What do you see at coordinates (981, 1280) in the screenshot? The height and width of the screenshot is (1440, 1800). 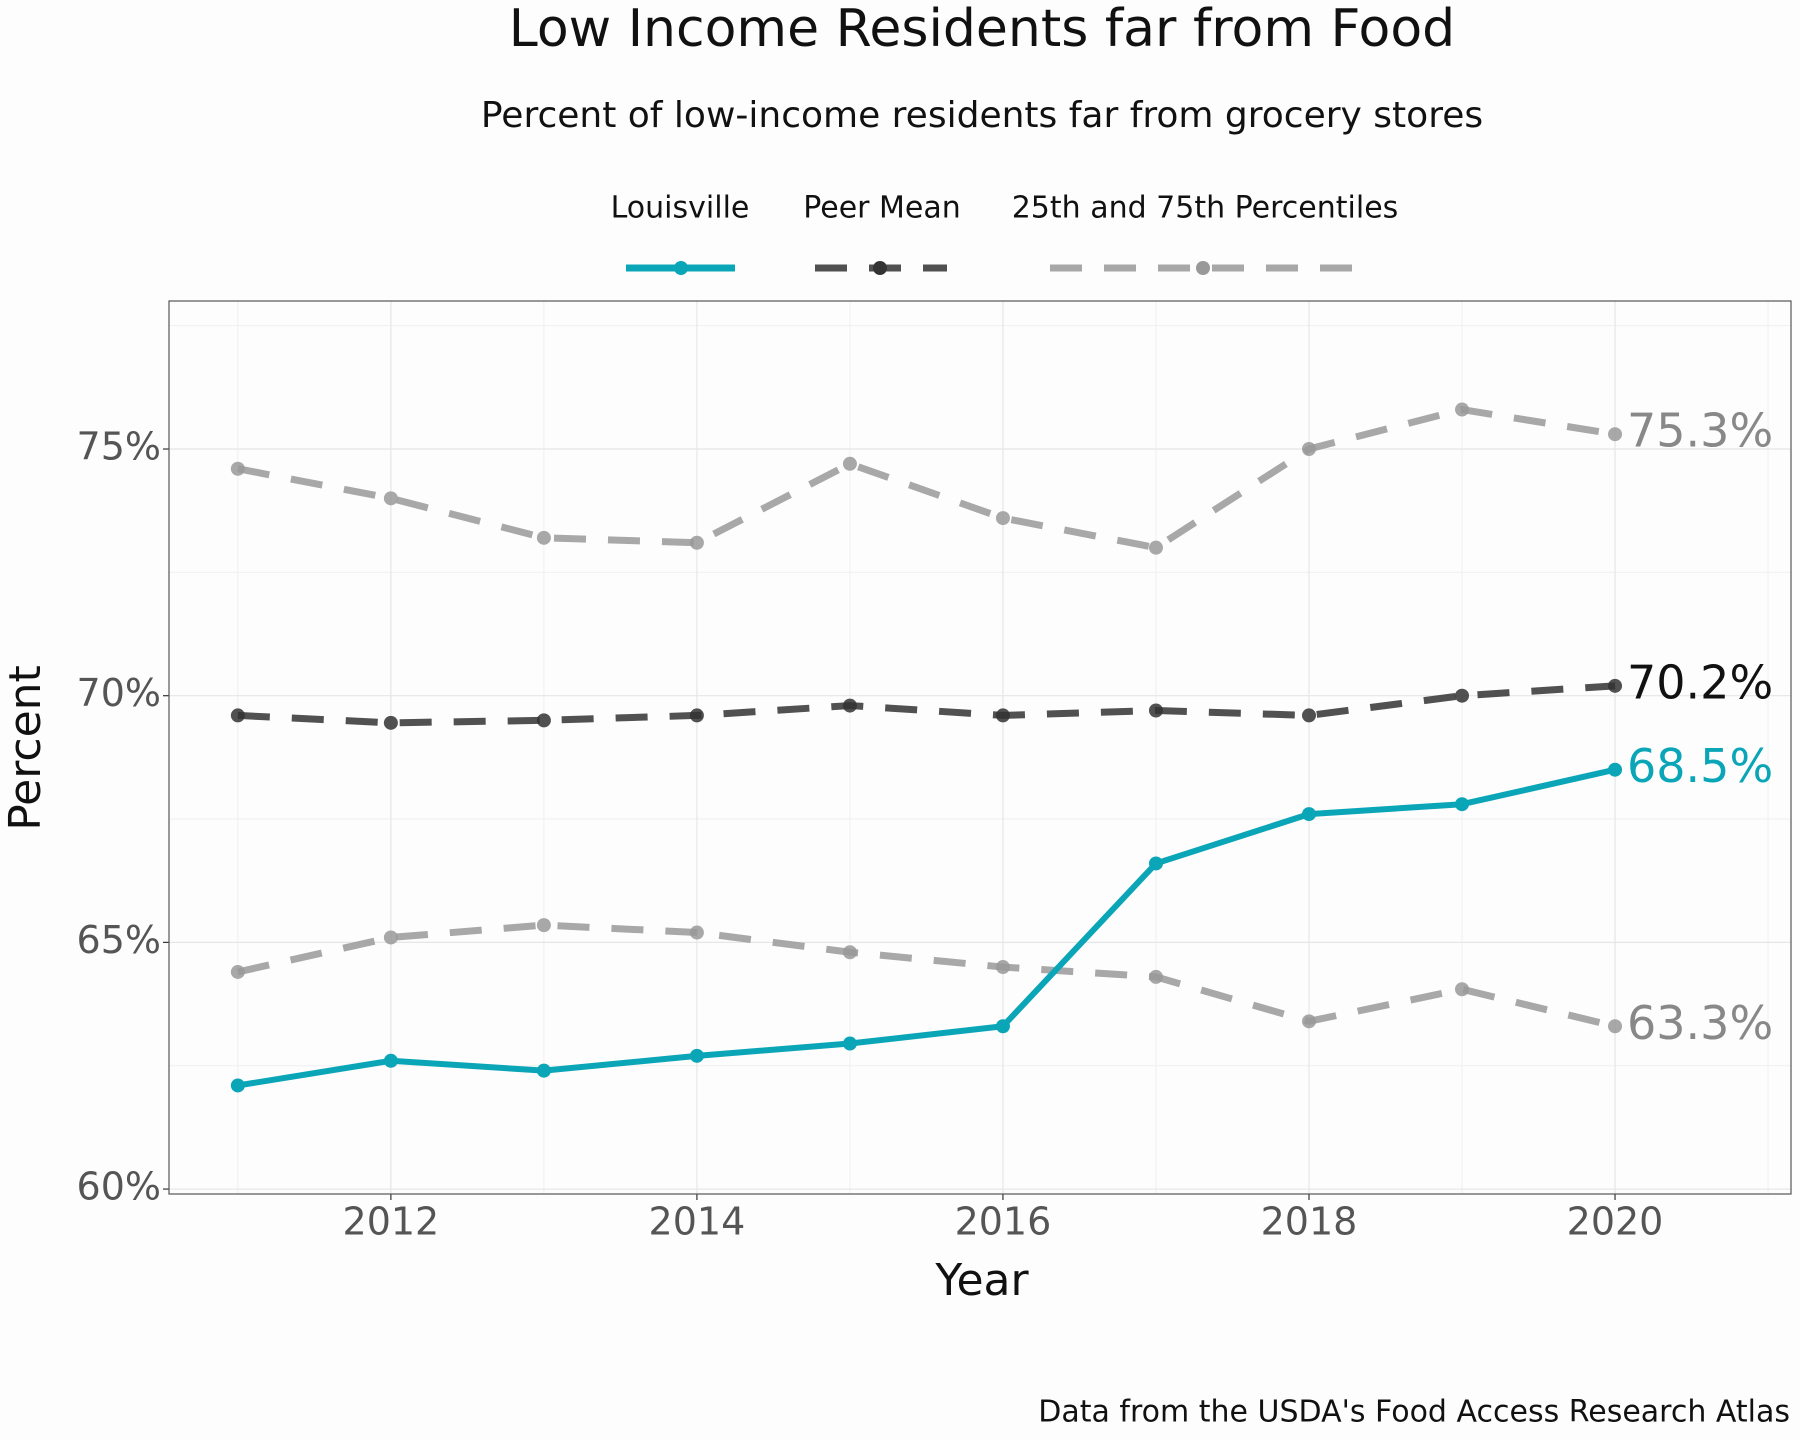 I see `x-axis-title: Year` at bounding box center [981, 1280].